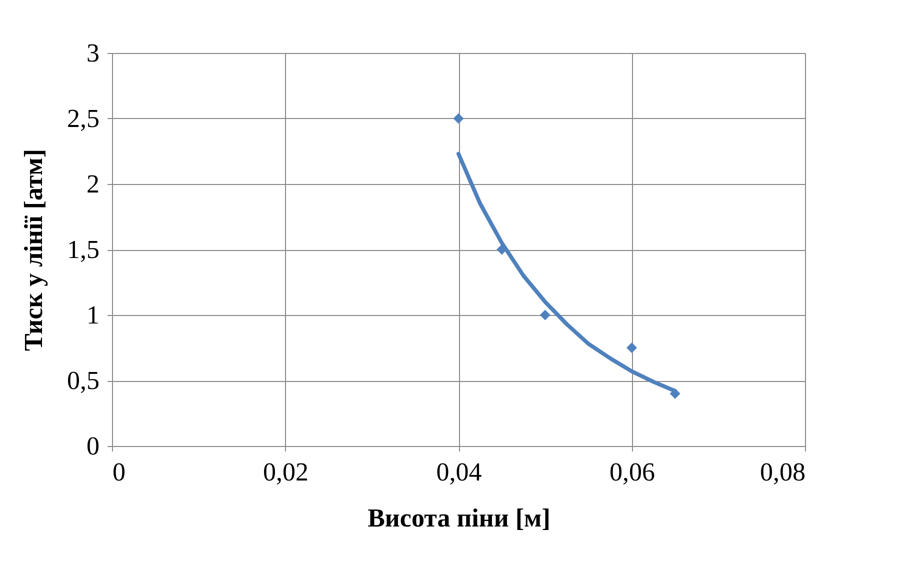  What do you see at coordinates (119, 472) in the screenshot?
I see `x-tick-label: 0` at bounding box center [119, 472].